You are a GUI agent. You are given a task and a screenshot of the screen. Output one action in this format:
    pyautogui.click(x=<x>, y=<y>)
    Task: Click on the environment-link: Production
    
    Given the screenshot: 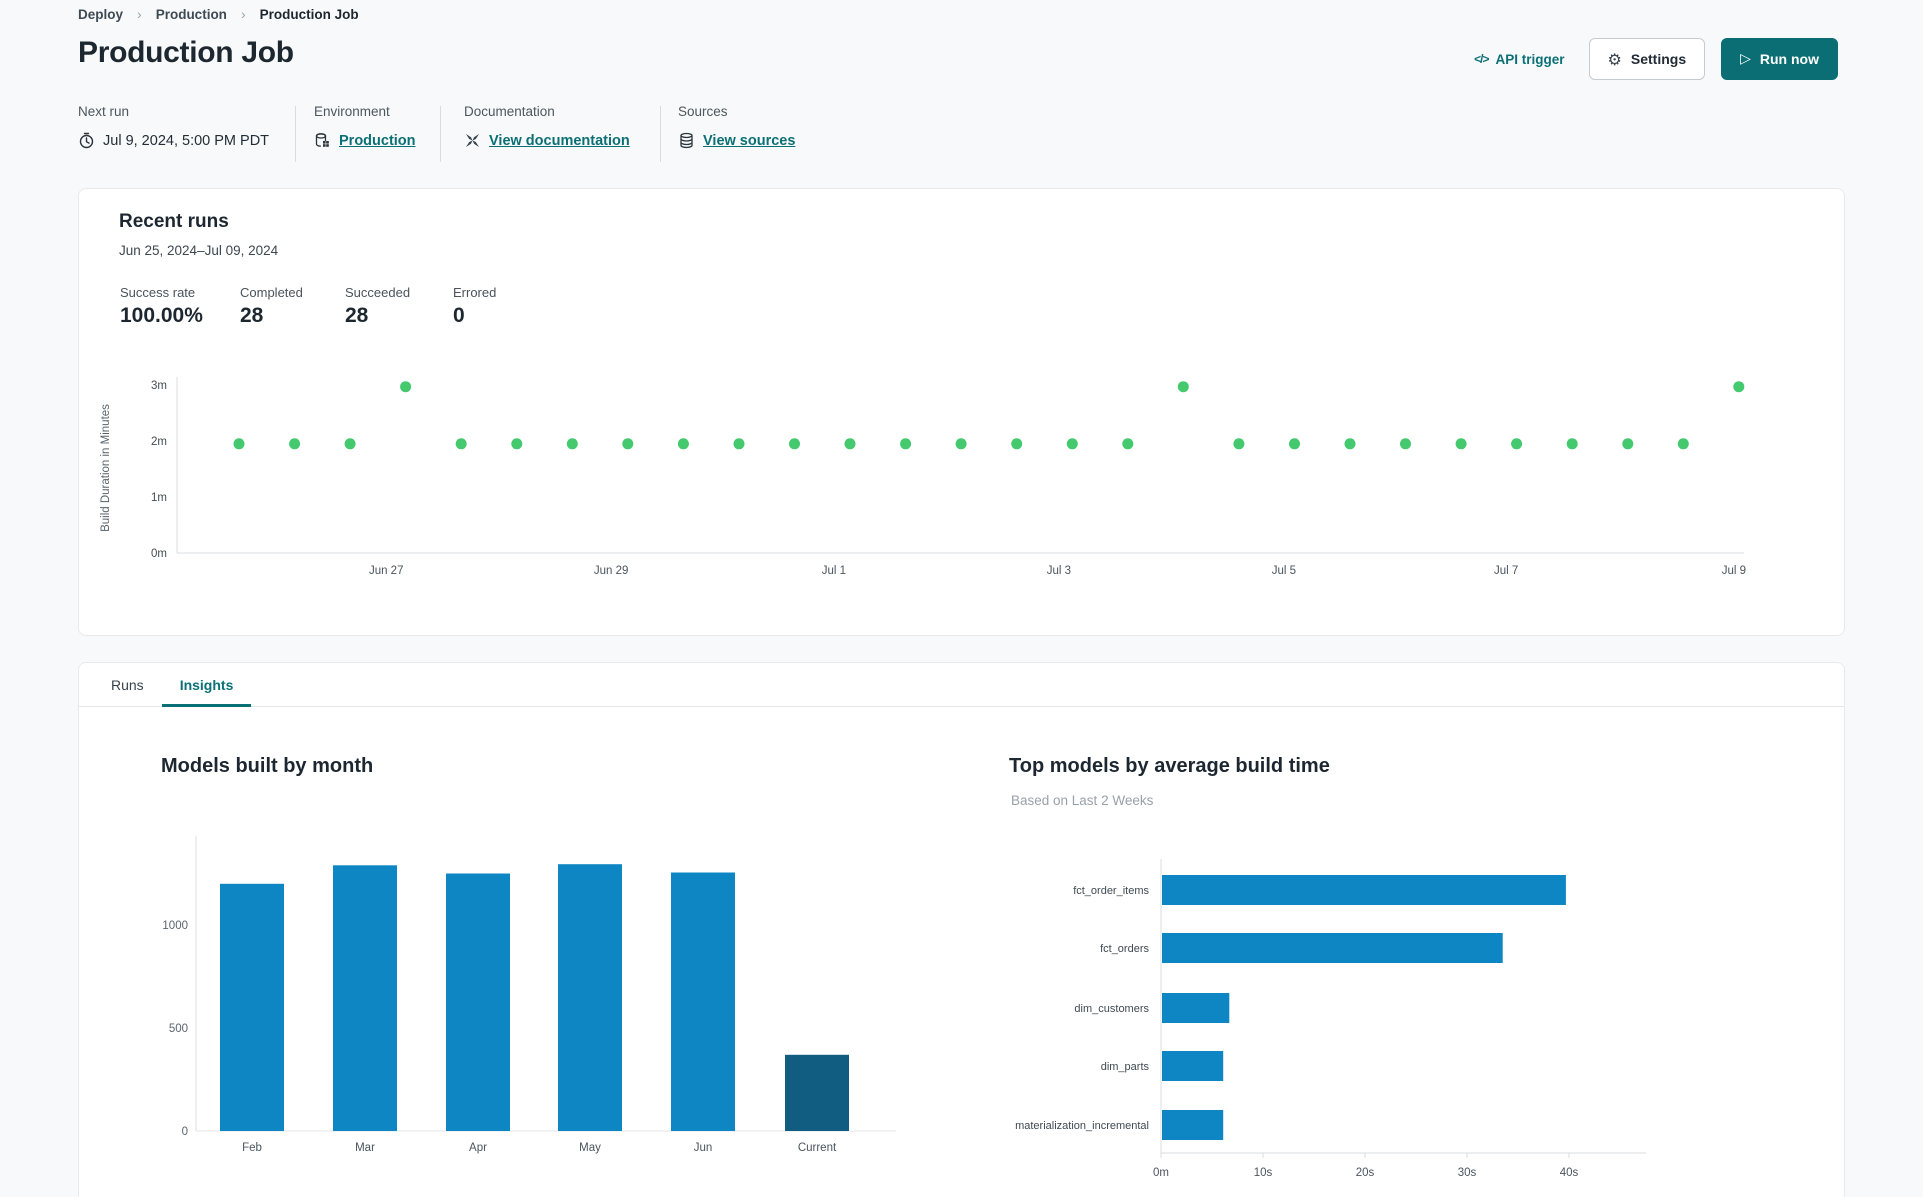 What is the action you would take?
    pyautogui.click(x=377, y=140)
    